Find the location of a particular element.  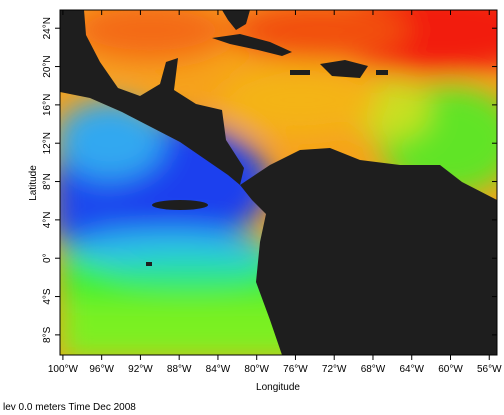

footer: lev 0.0 meters Time Dec 2008 is located at coordinates (69, 407).